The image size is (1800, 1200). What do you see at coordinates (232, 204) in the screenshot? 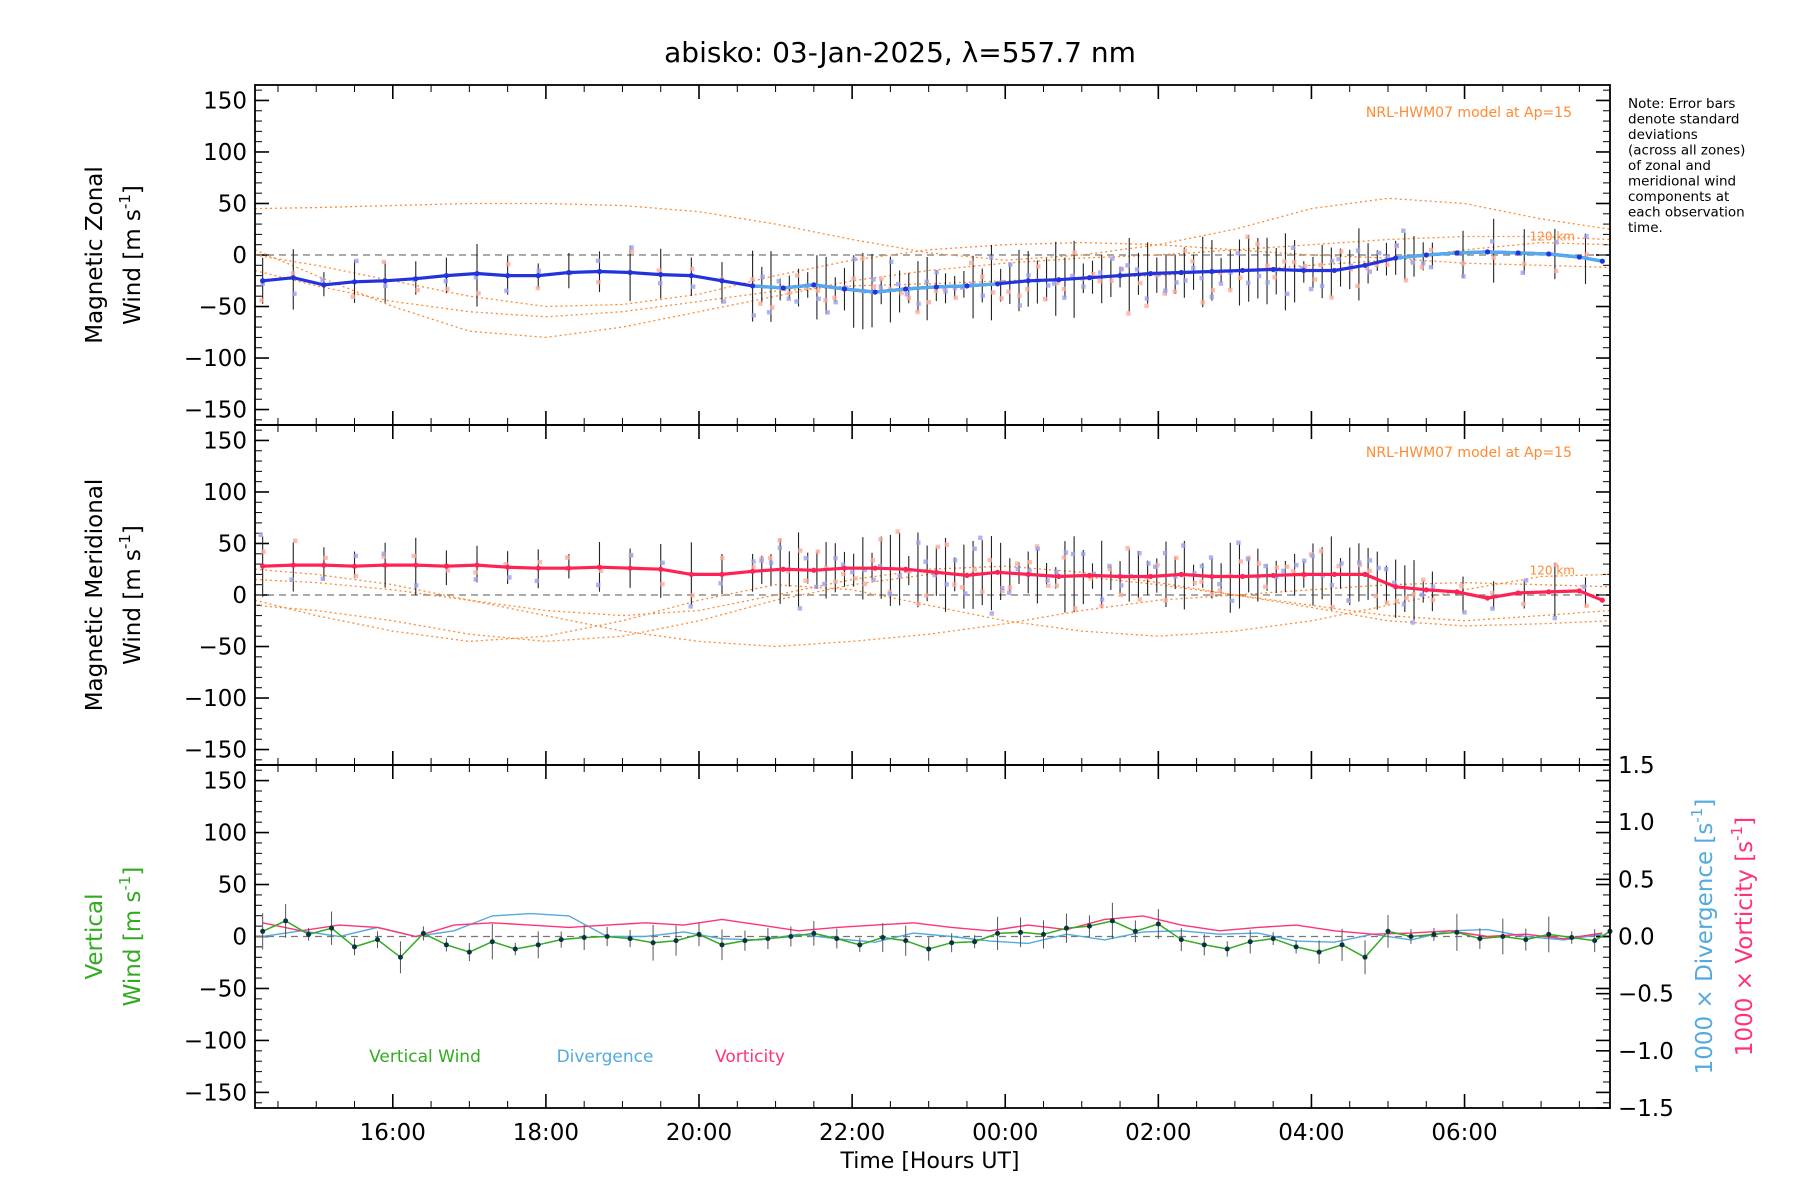
I see `y-tick-label: 50` at bounding box center [232, 204].